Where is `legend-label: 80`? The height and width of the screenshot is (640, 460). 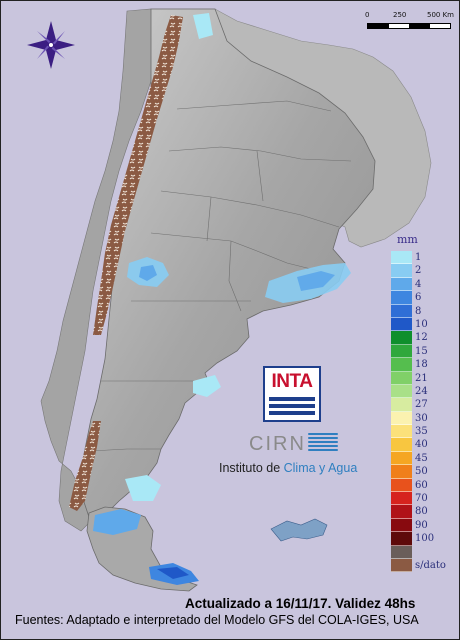 legend-label: 80 is located at coordinates (421, 512).